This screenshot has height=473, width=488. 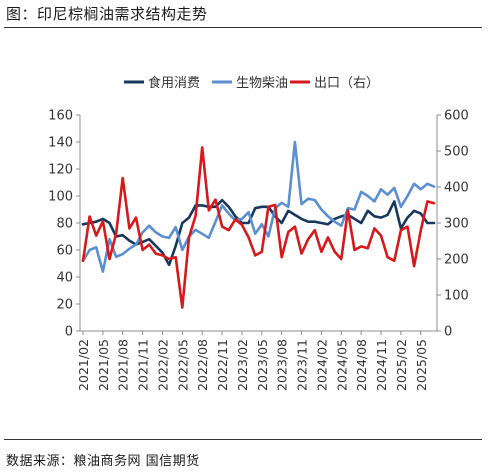 What do you see at coordinates (64, 224) in the screenshot?
I see `y-tick-left-label: 80` at bounding box center [64, 224].